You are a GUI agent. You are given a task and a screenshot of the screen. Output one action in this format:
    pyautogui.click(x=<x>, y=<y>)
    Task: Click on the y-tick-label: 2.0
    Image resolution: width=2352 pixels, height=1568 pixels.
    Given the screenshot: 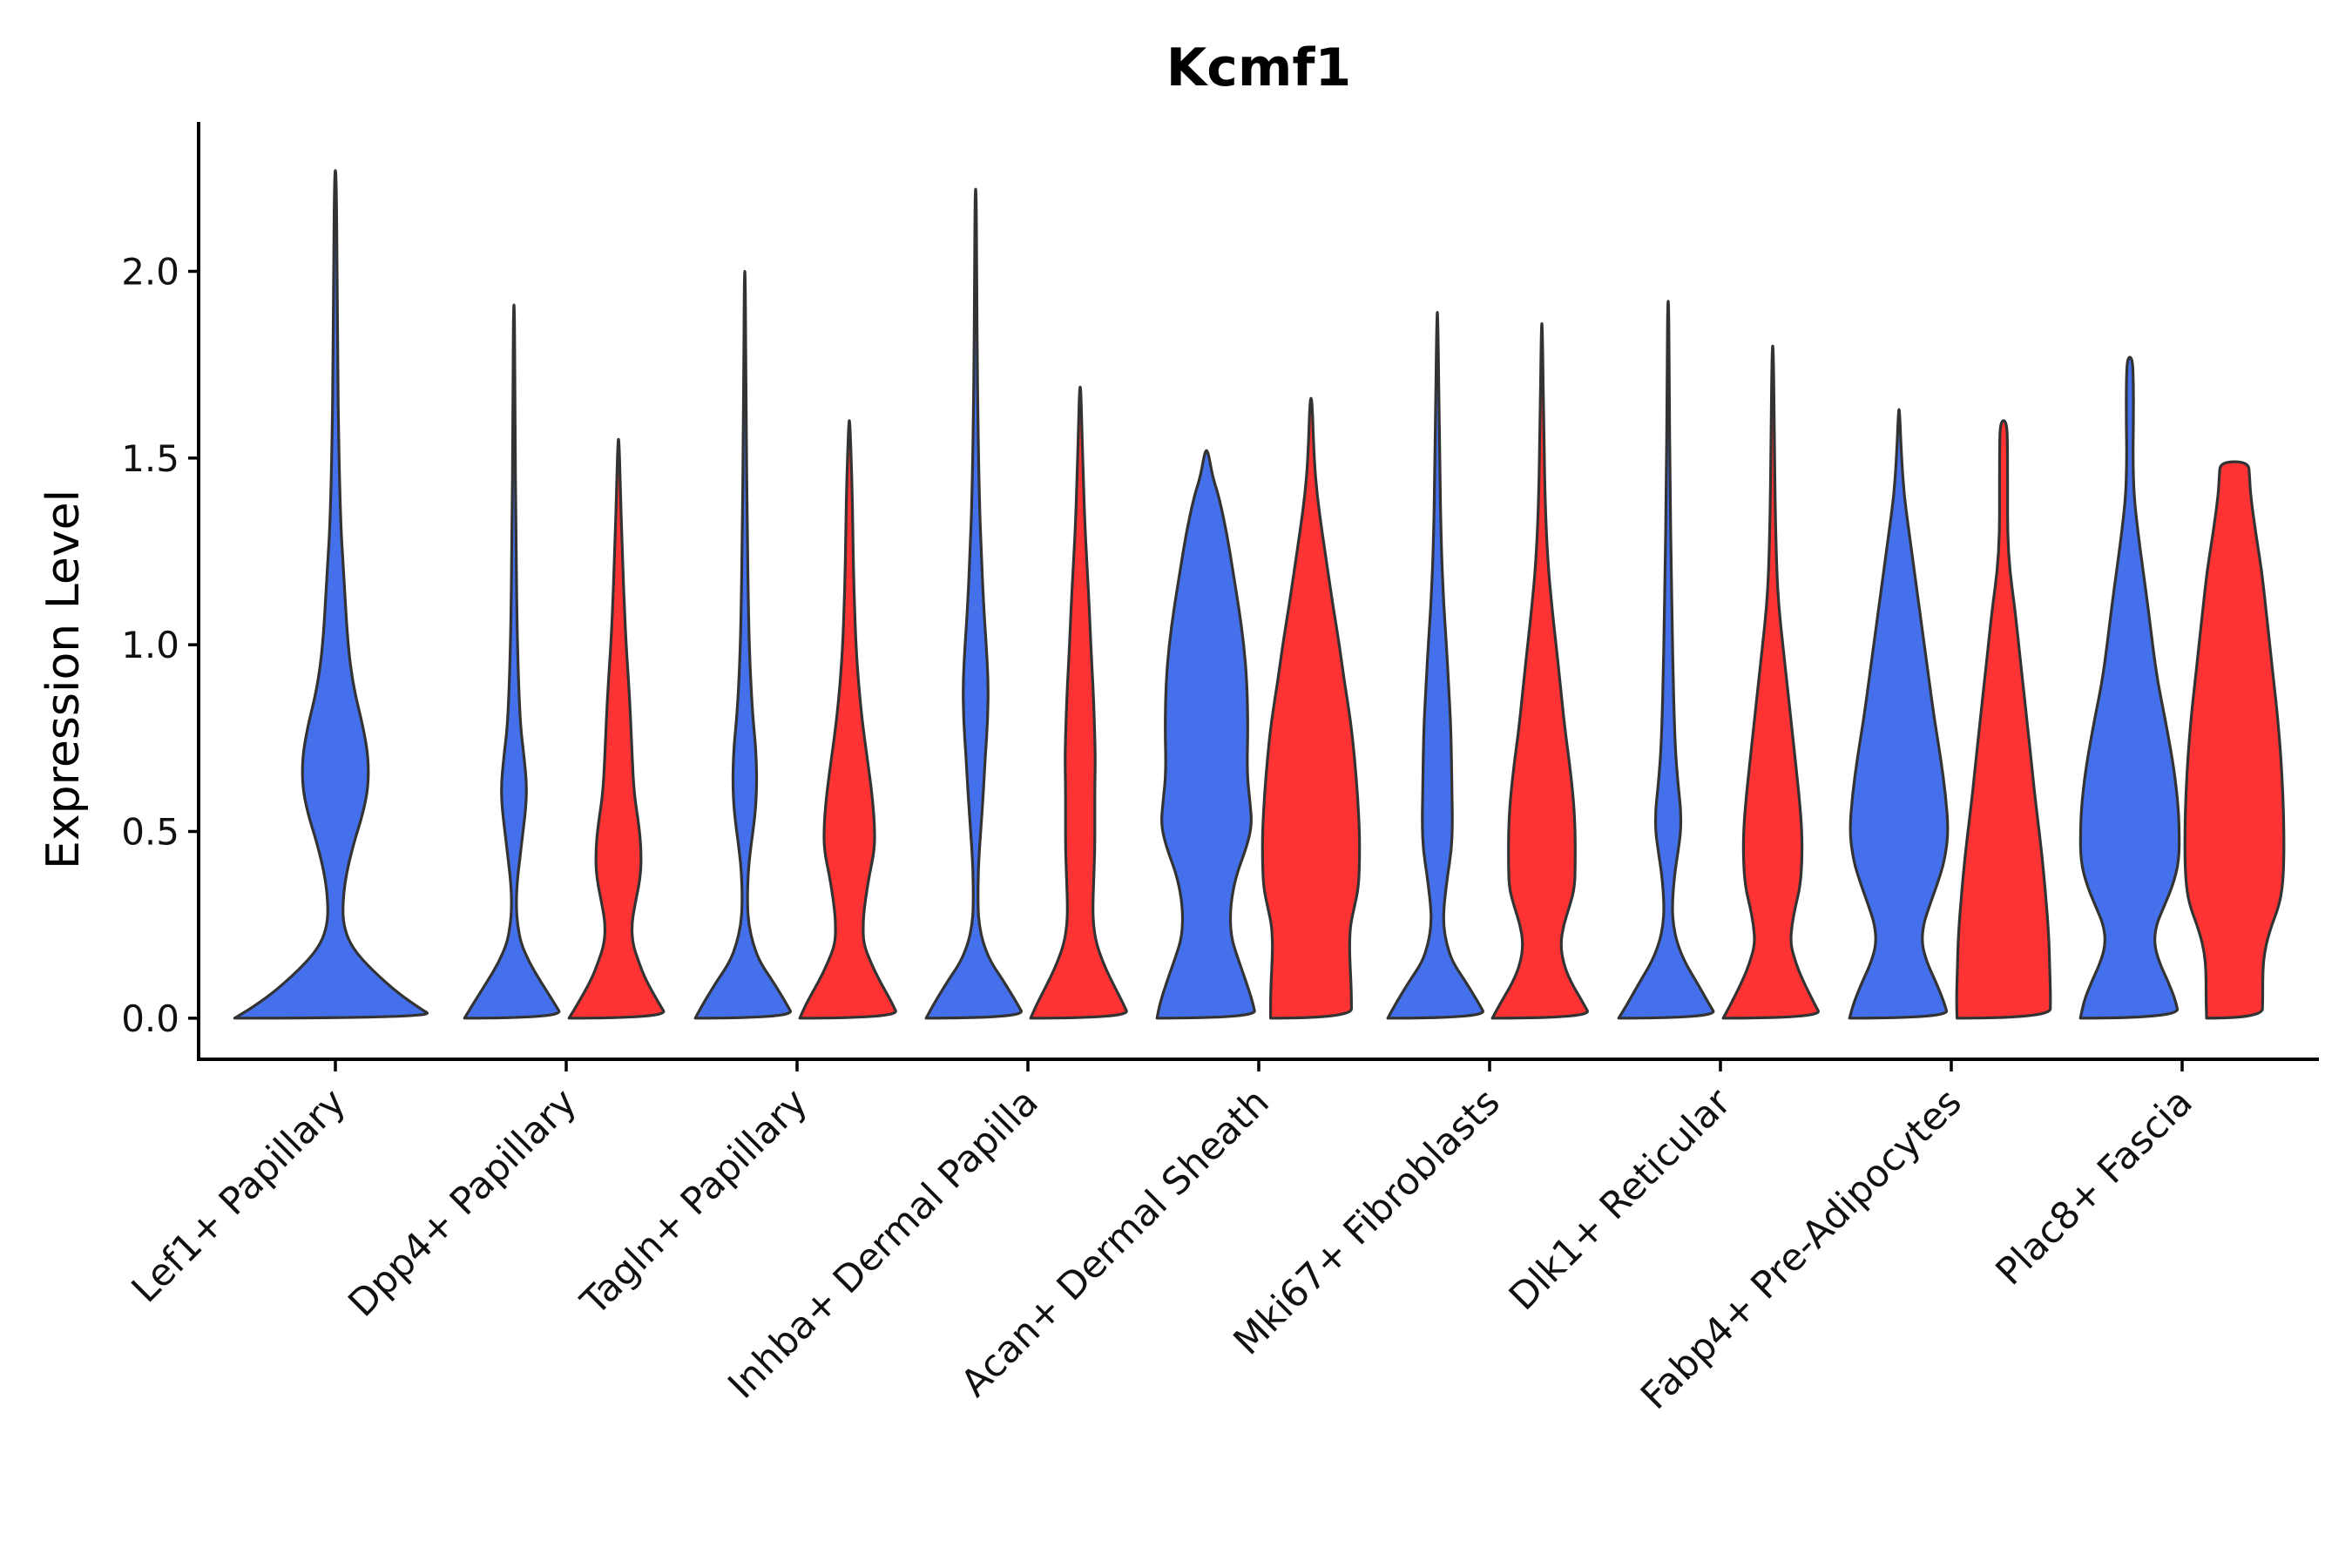 What is the action you would take?
    pyautogui.click(x=150, y=271)
    